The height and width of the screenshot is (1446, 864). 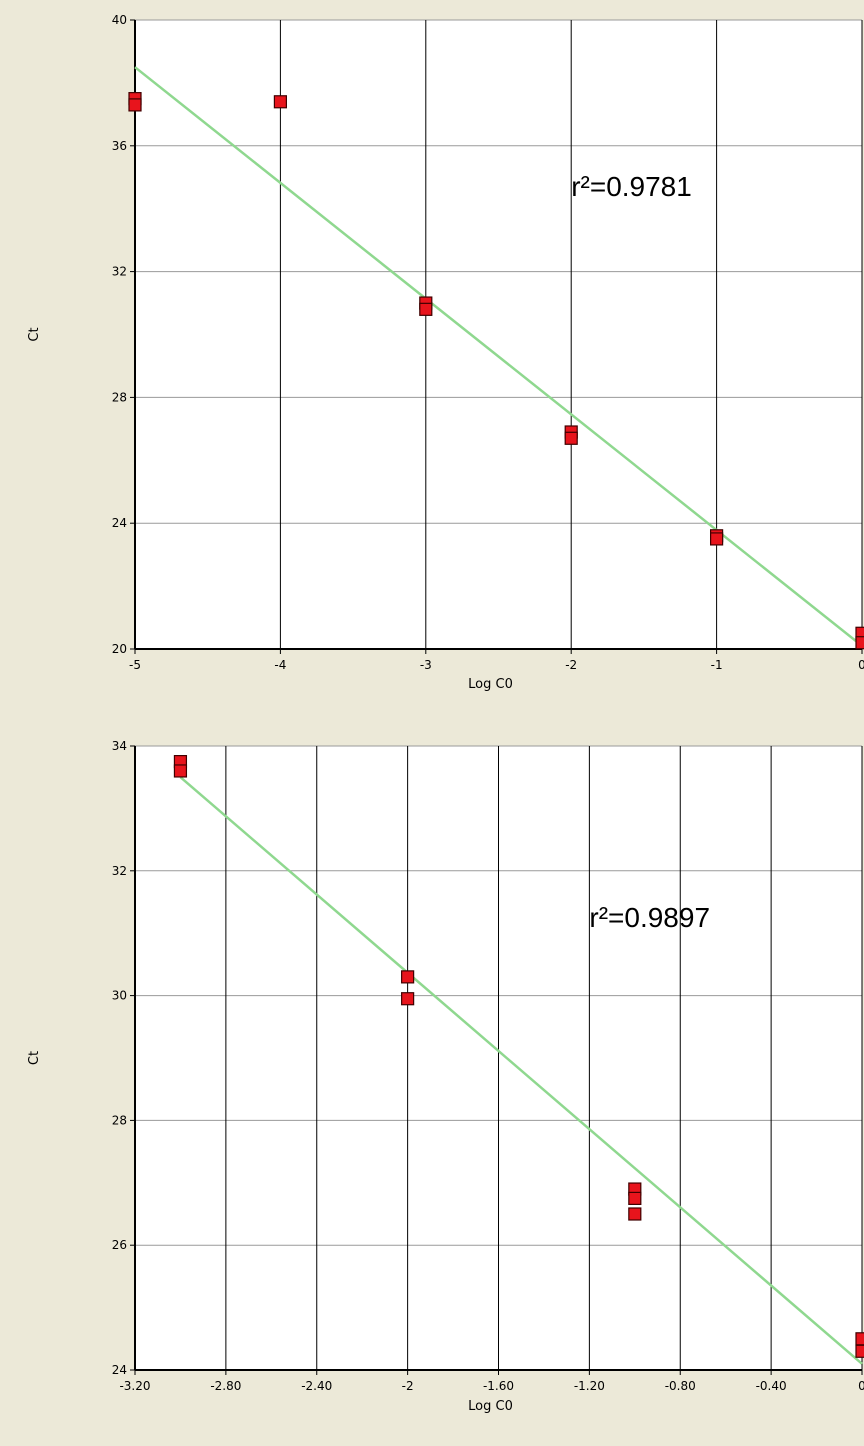 What do you see at coordinates (680, 1386) in the screenshot?
I see `x-tick-label: -0.80` at bounding box center [680, 1386].